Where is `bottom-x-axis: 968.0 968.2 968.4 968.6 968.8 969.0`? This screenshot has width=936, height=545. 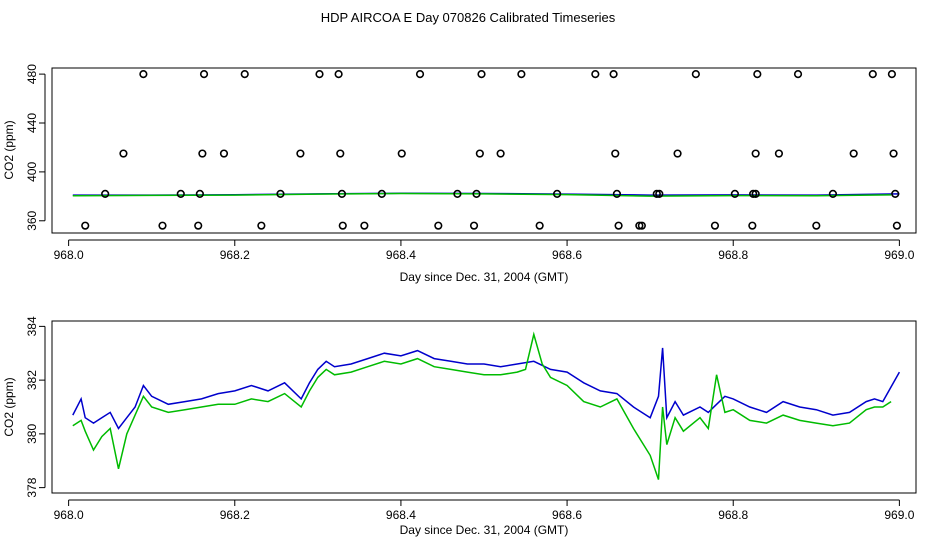
bottom-x-axis: 968.0 968.2 968.4 968.6 968.8 969.0 is located at coordinates (484, 510).